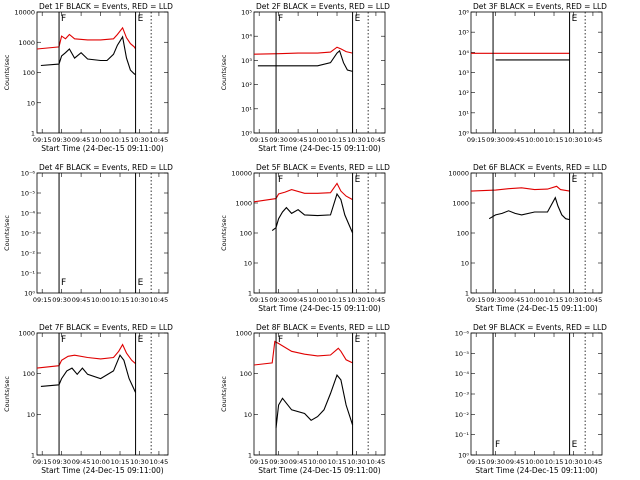  Describe the element at coordinates (540, 6) in the screenshot. I see `panel-title: Det 3F BLACK = Events, RED = LLD` at that location.